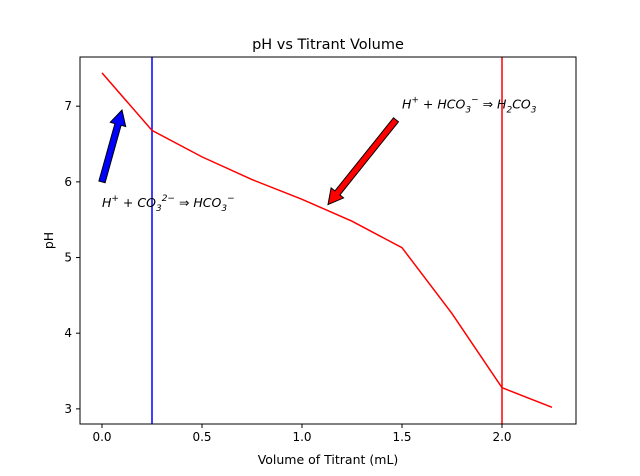 This screenshot has width=640, height=476. What do you see at coordinates (101, 437) in the screenshot?
I see `x-tick-label: 0.0` at bounding box center [101, 437].